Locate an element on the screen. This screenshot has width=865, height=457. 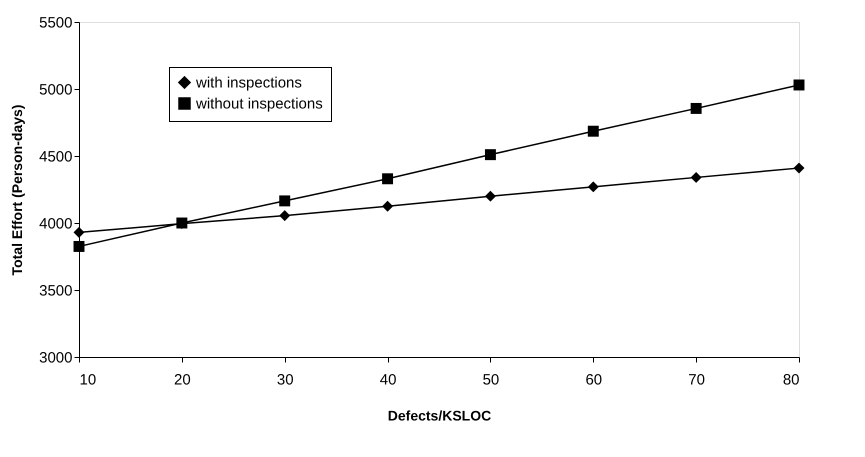
x-tick-label: 70 is located at coordinates (696, 380).